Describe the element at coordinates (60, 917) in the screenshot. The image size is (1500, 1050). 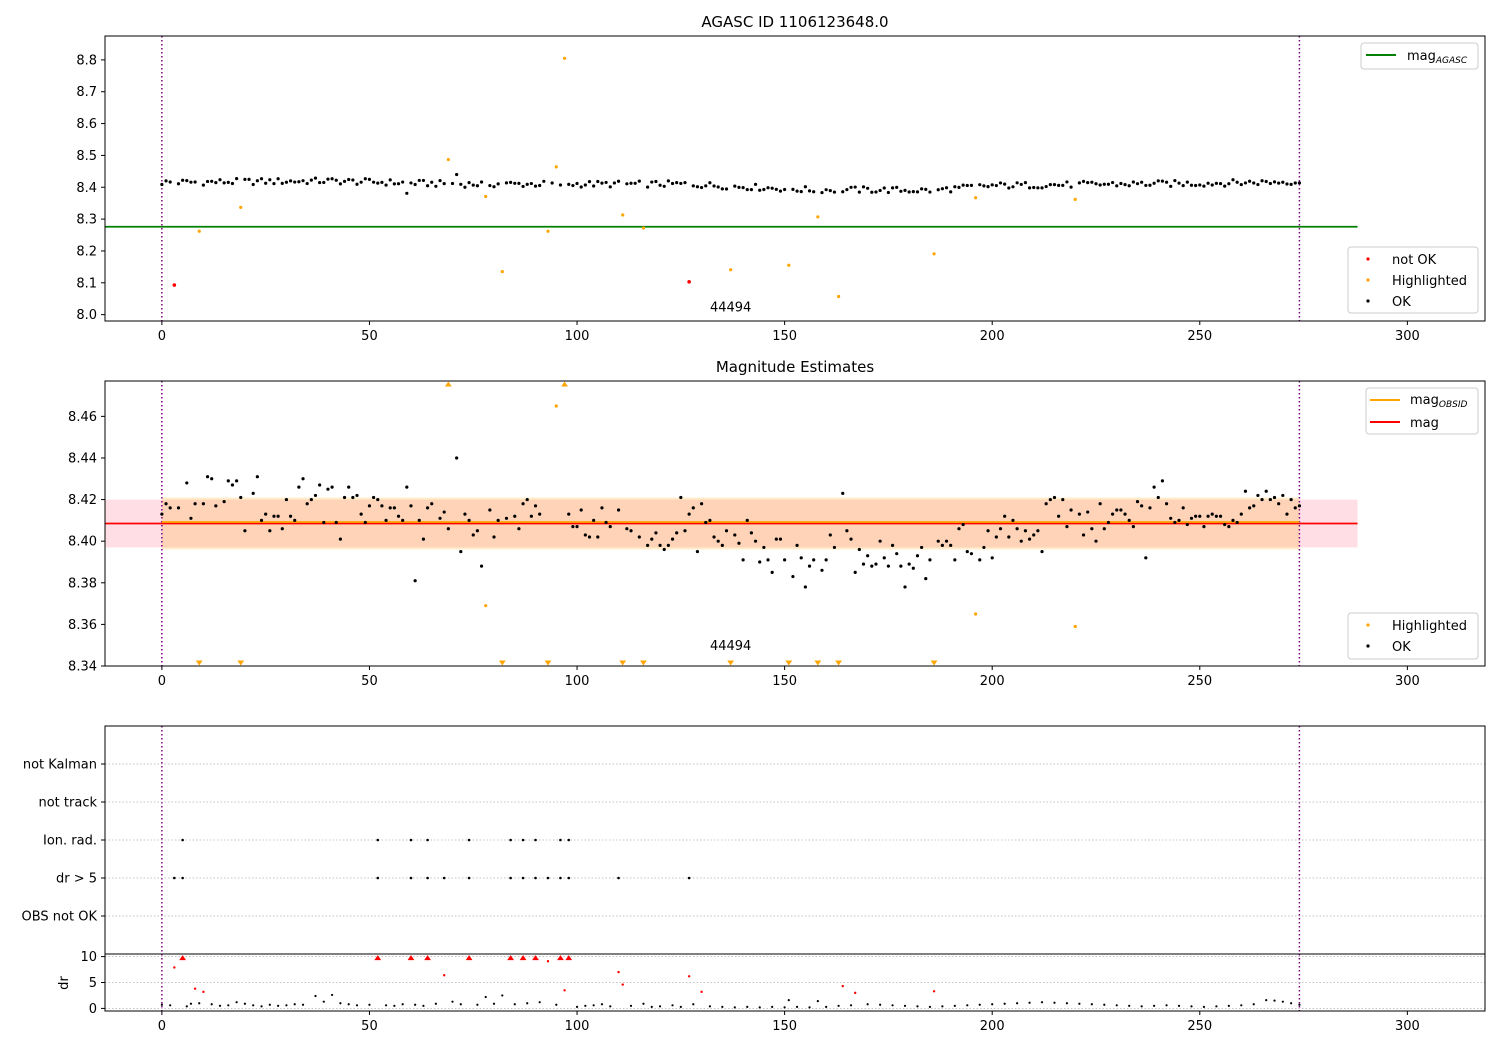
I see `flag-label: OBS not OK` at that location.